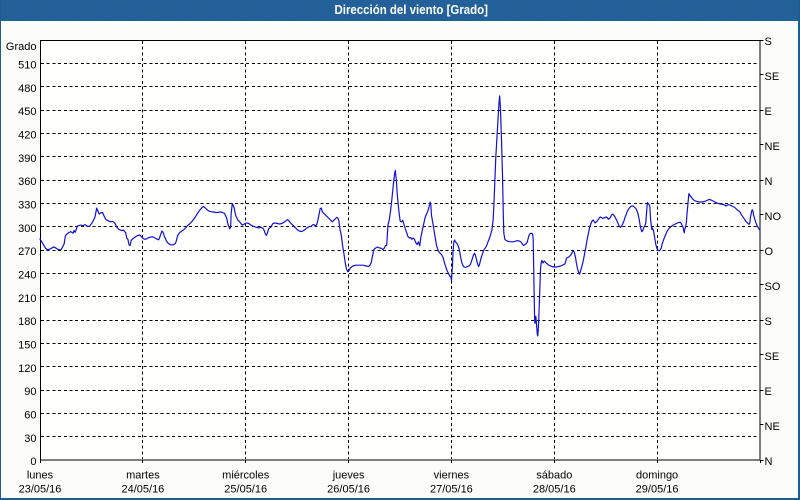 This screenshot has width=800, height=500. Describe the element at coordinates (27, 252) in the screenshot. I see `svg-text: 270` at that location.